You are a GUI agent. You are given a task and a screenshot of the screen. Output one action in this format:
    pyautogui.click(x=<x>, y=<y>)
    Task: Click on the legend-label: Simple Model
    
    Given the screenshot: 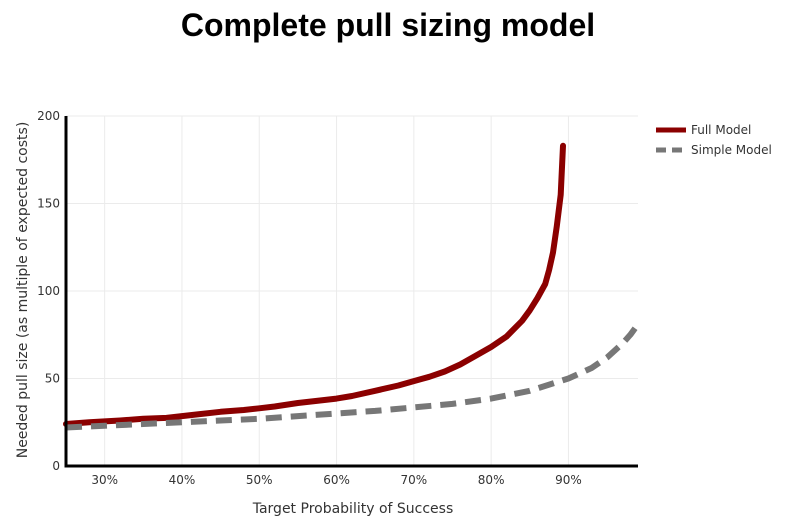 What is the action you would take?
    pyautogui.click(x=731, y=150)
    